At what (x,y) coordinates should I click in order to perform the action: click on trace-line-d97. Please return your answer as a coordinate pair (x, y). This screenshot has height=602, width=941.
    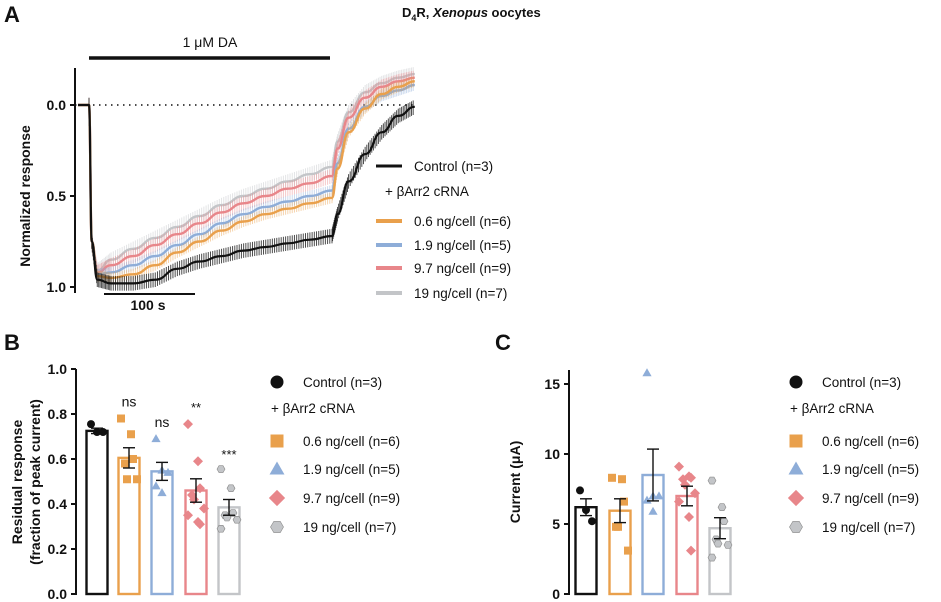
    Looking at the image, I should click on (246, 175).